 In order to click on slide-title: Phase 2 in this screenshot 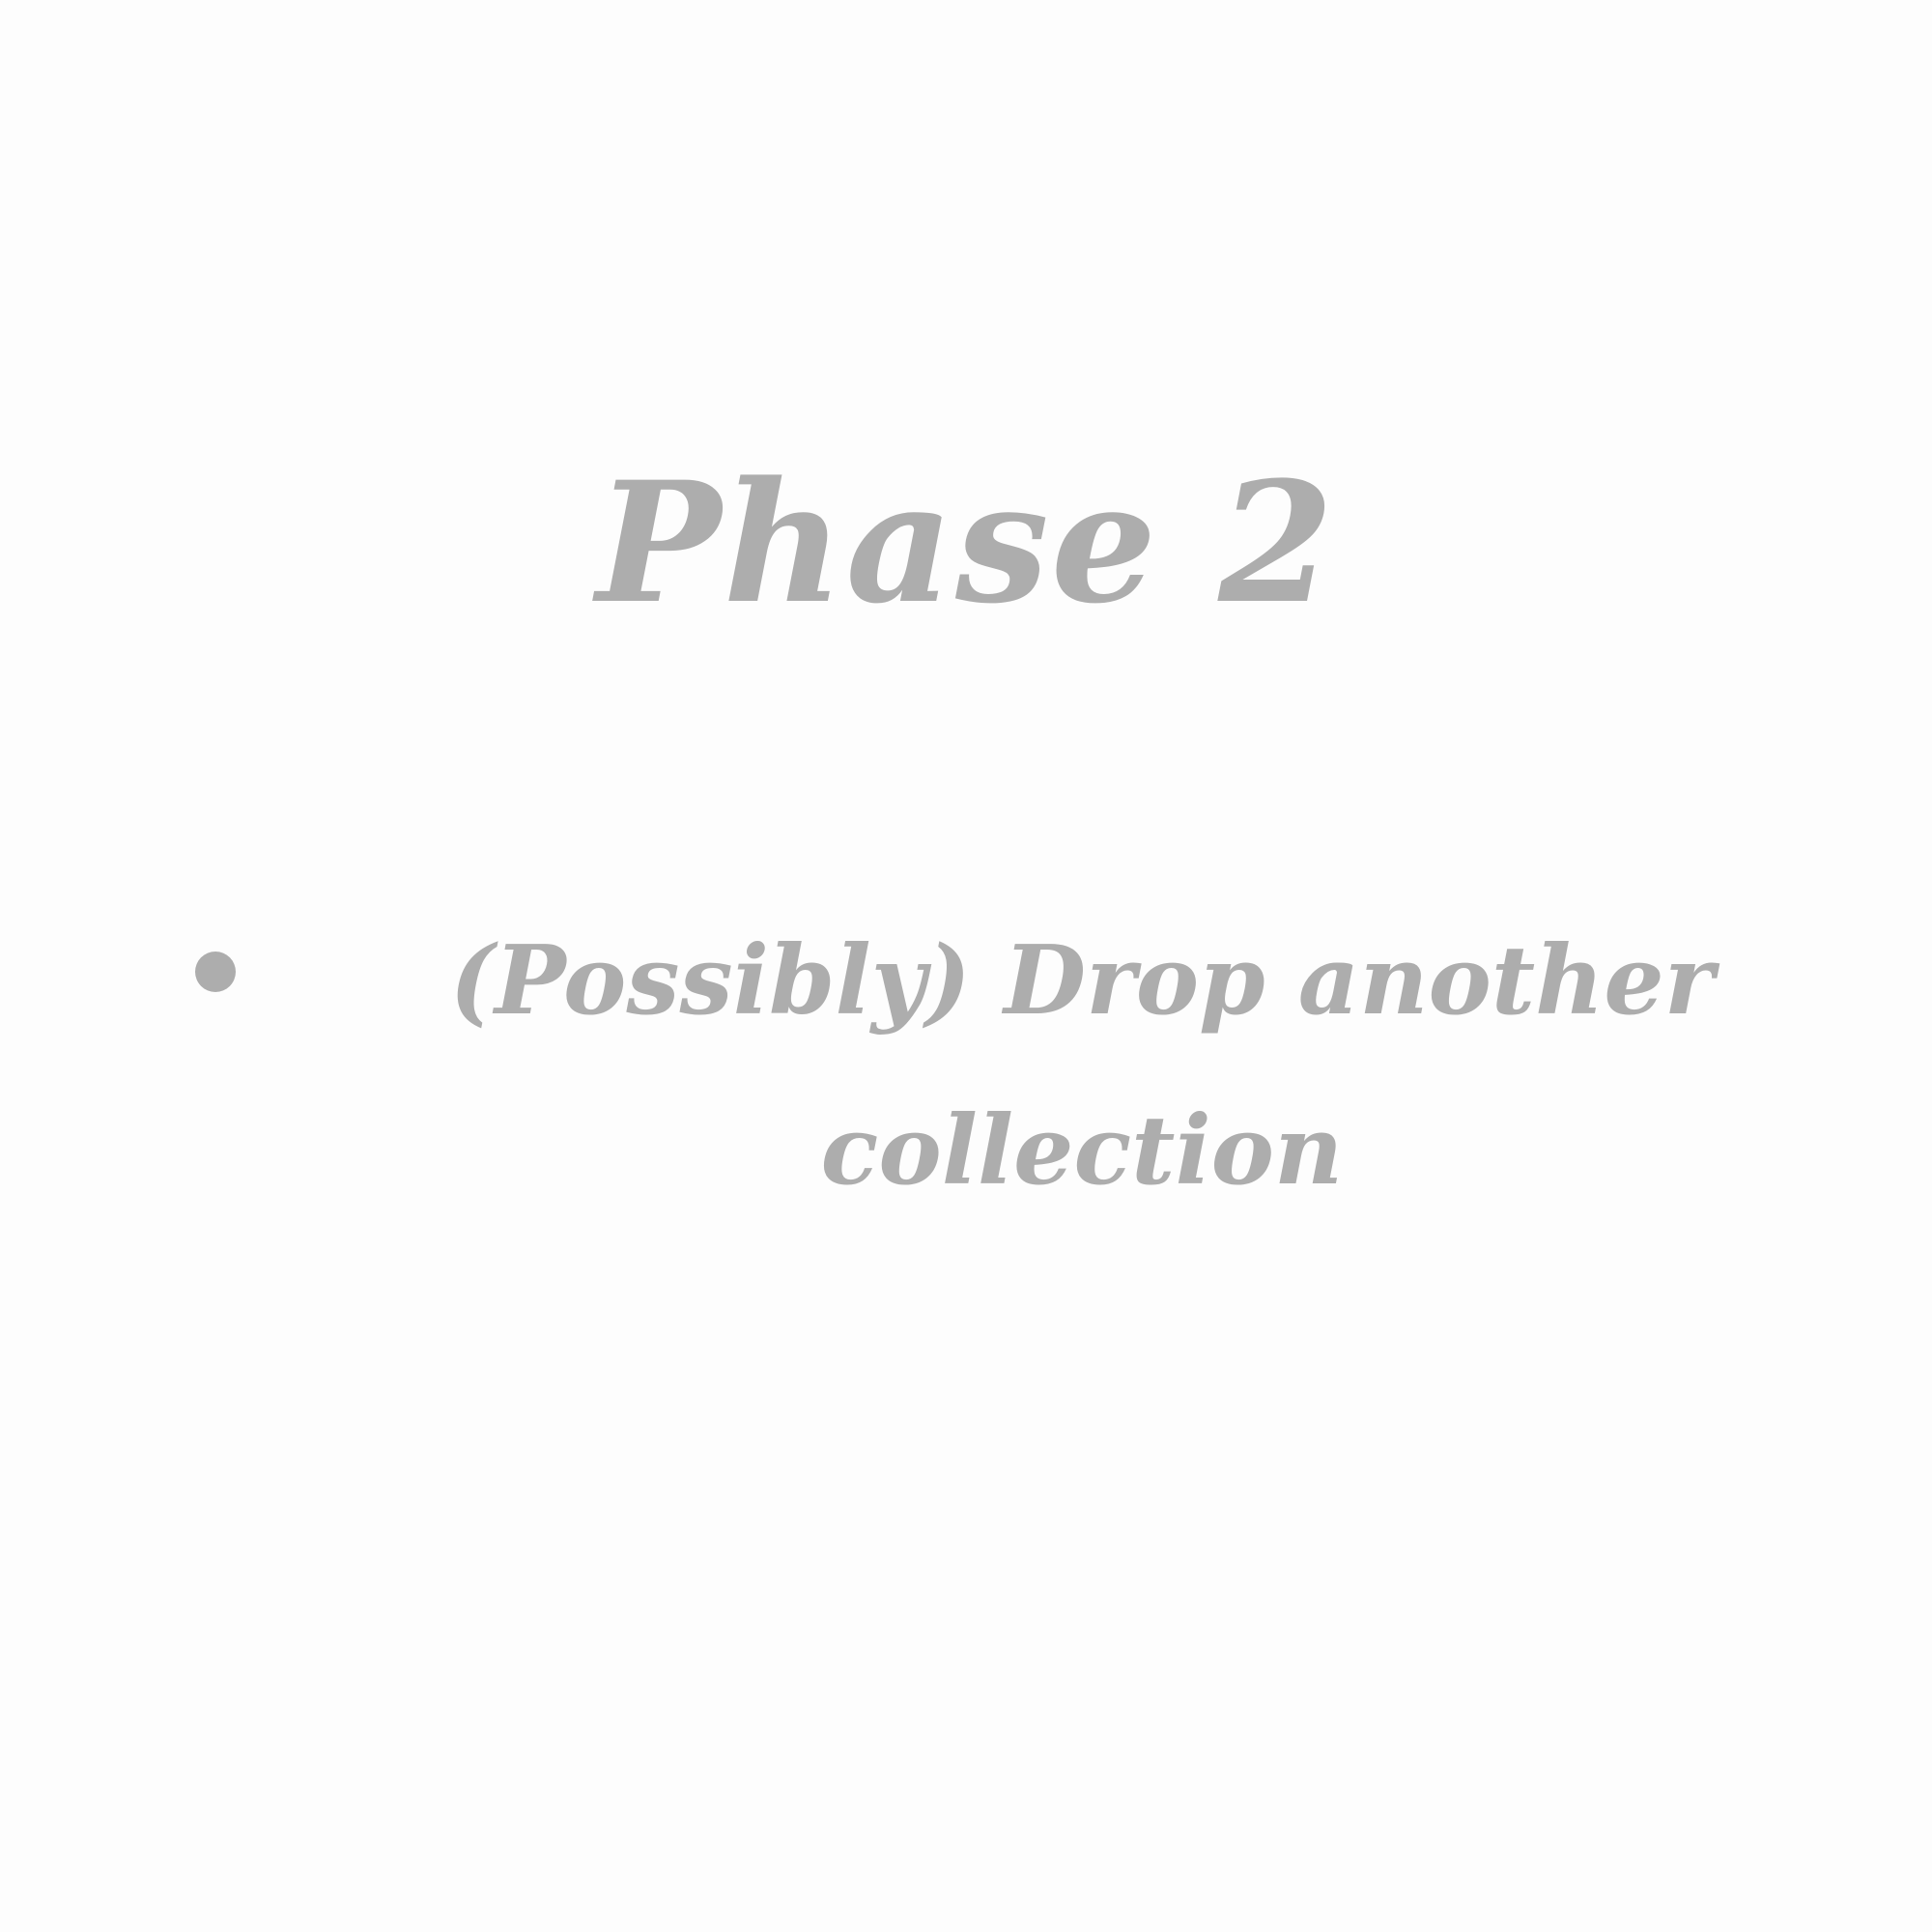, I will do `click(966, 542)`.